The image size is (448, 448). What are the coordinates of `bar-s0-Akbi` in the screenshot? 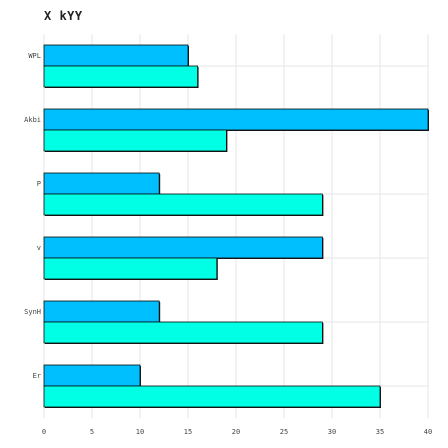 It's located at (236, 119).